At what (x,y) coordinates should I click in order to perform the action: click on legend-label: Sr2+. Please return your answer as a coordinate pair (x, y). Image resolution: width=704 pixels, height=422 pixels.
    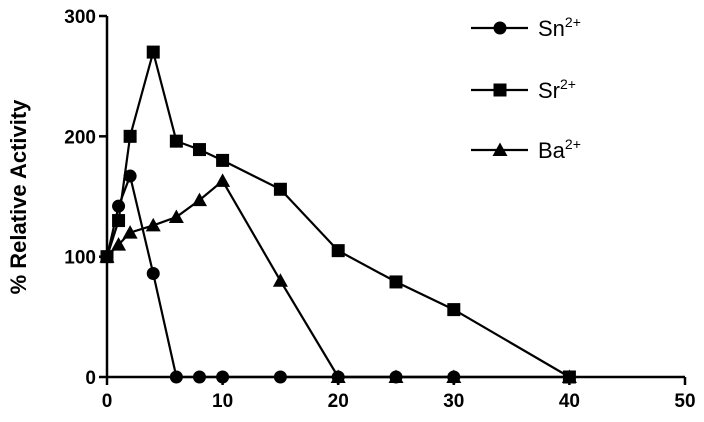
    Looking at the image, I should click on (557, 89).